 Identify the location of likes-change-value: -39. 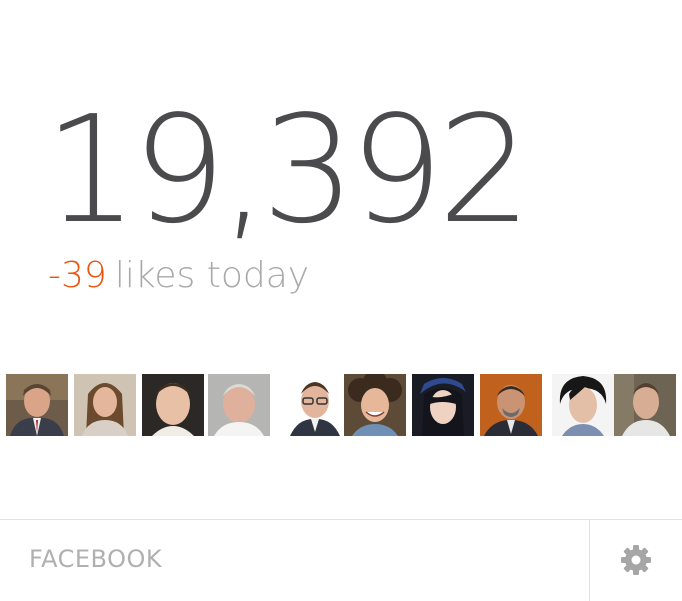
(77, 275).